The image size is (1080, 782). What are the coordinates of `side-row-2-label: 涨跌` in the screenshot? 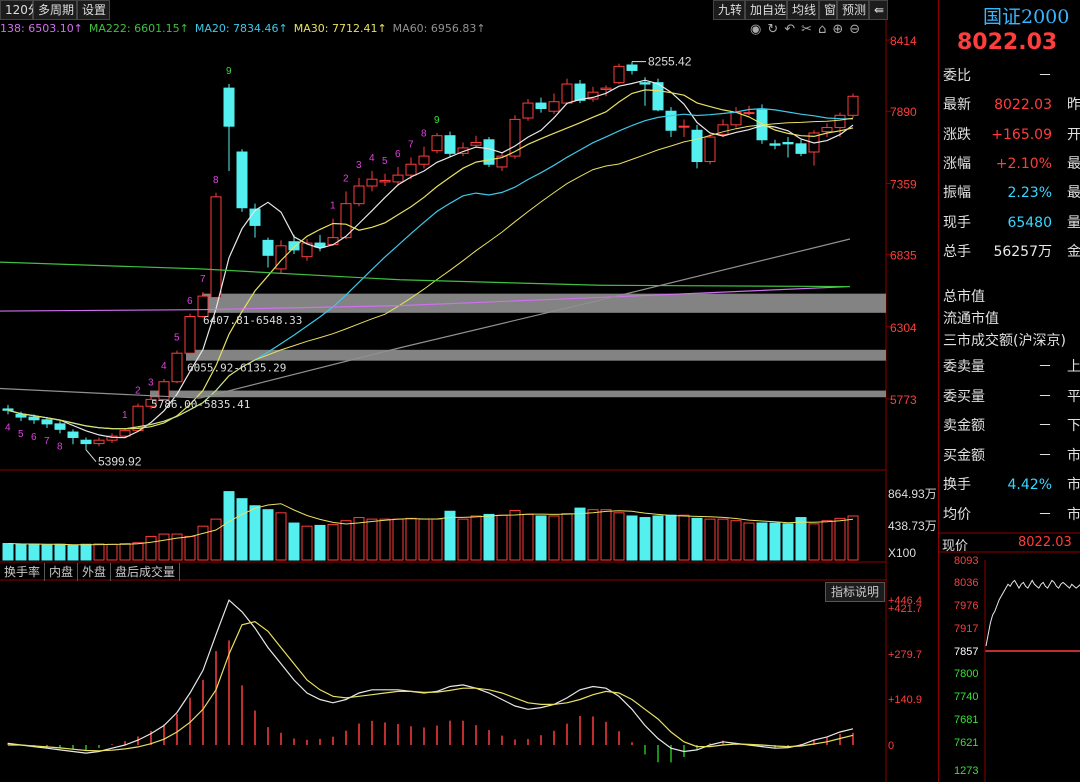 It's located at (957, 134).